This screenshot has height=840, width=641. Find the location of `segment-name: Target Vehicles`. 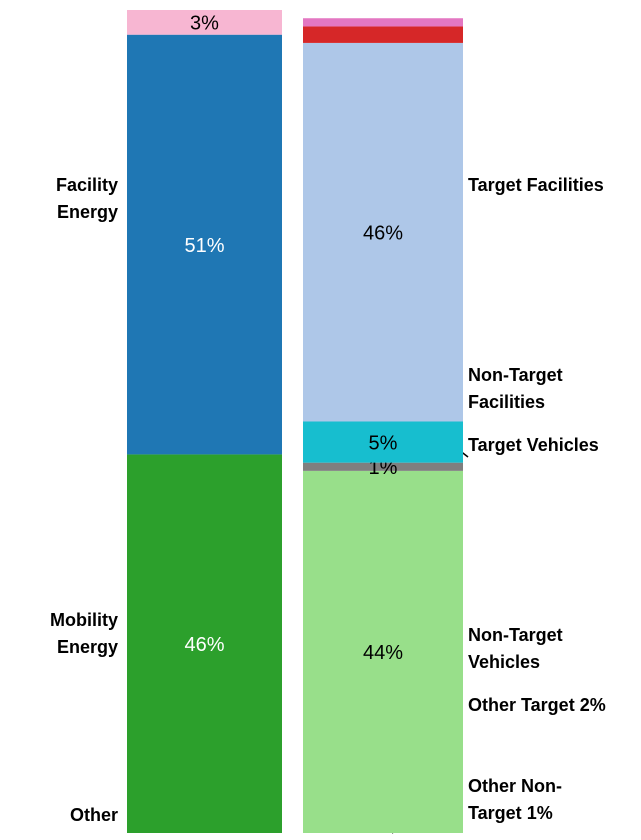

segment-name: Target Vehicles is located at coordinates (533, 445).